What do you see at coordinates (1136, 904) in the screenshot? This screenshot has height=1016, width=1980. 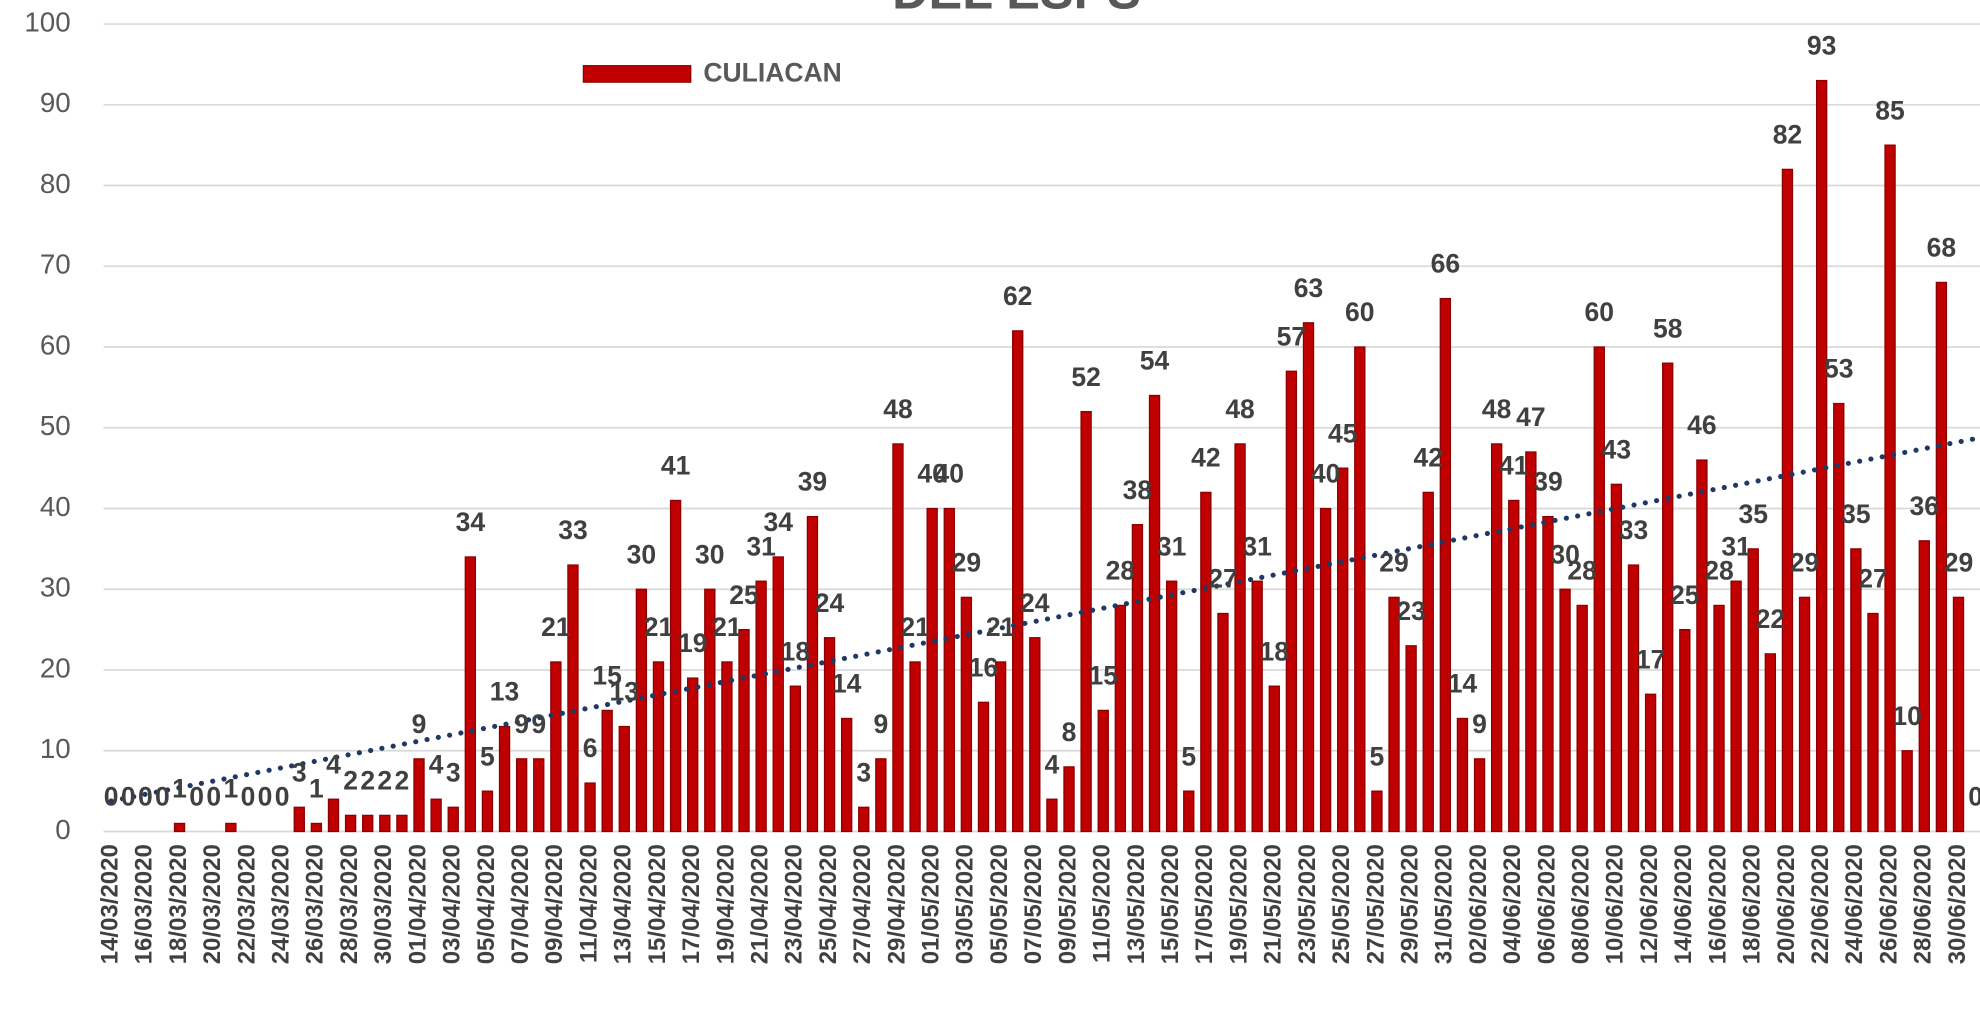 I see `x-tick-label: 13/05/2020` at bounding box center [1136, 904].